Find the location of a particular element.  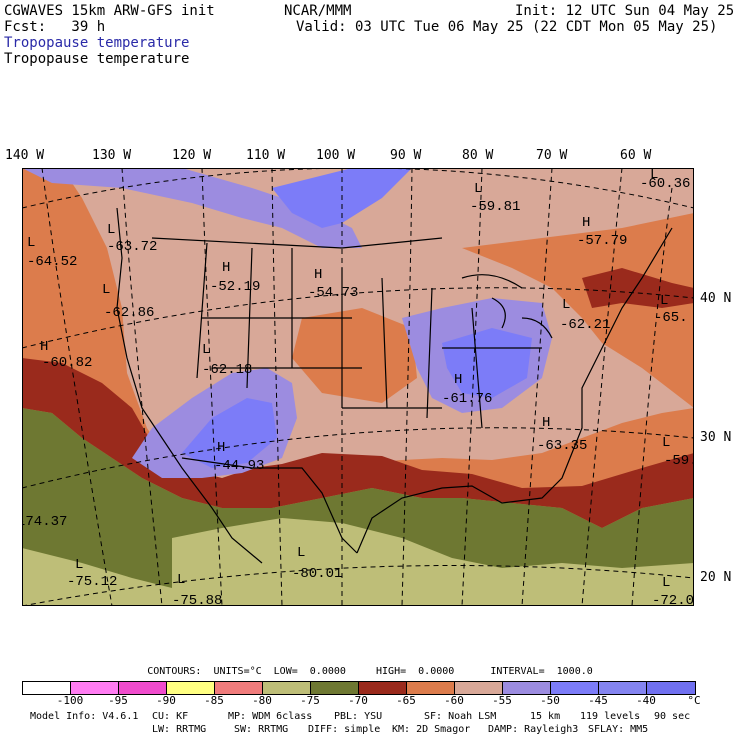

lon-label: 130 W is located at coordinates (112, 155).